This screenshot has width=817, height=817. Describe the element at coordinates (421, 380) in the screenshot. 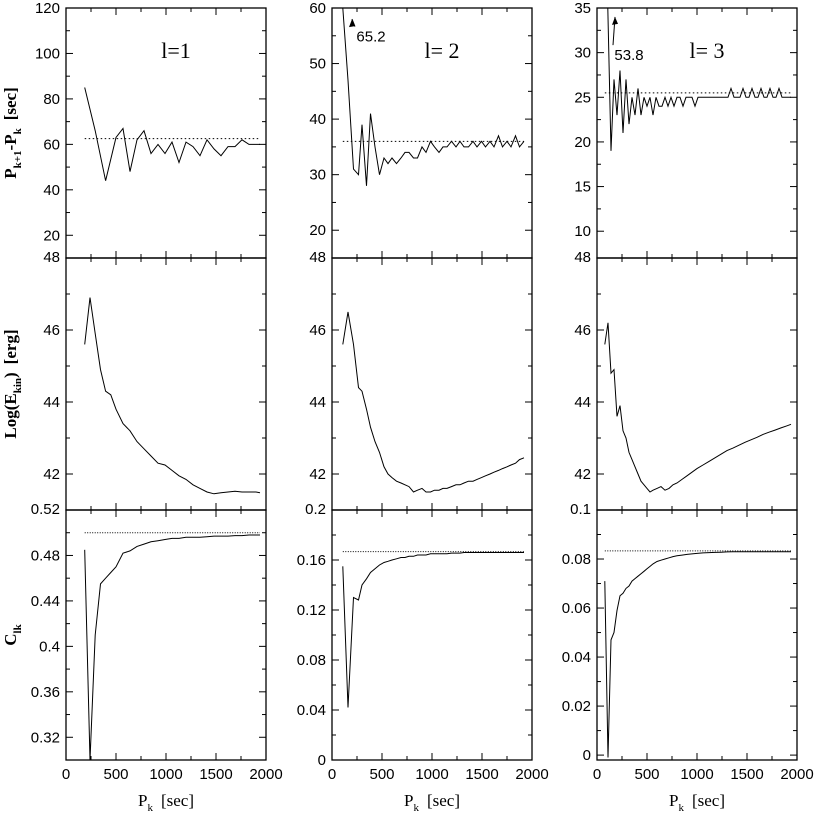

I see `panel-kinetic-energy-l2: 42 44 46 48` at that location.